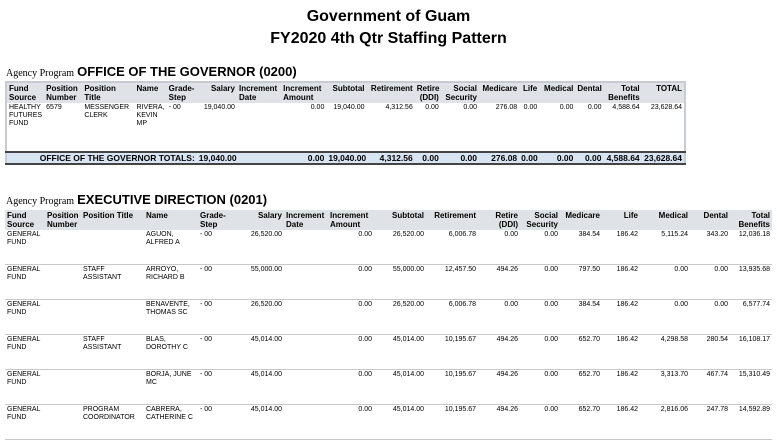 The width and height of the screenshot is (777, 440). What do you see at coordinates (171, 247) in the screenshot?
I see `cell-name: AGUON, ALFRED A` at bounding box center [171, 247].